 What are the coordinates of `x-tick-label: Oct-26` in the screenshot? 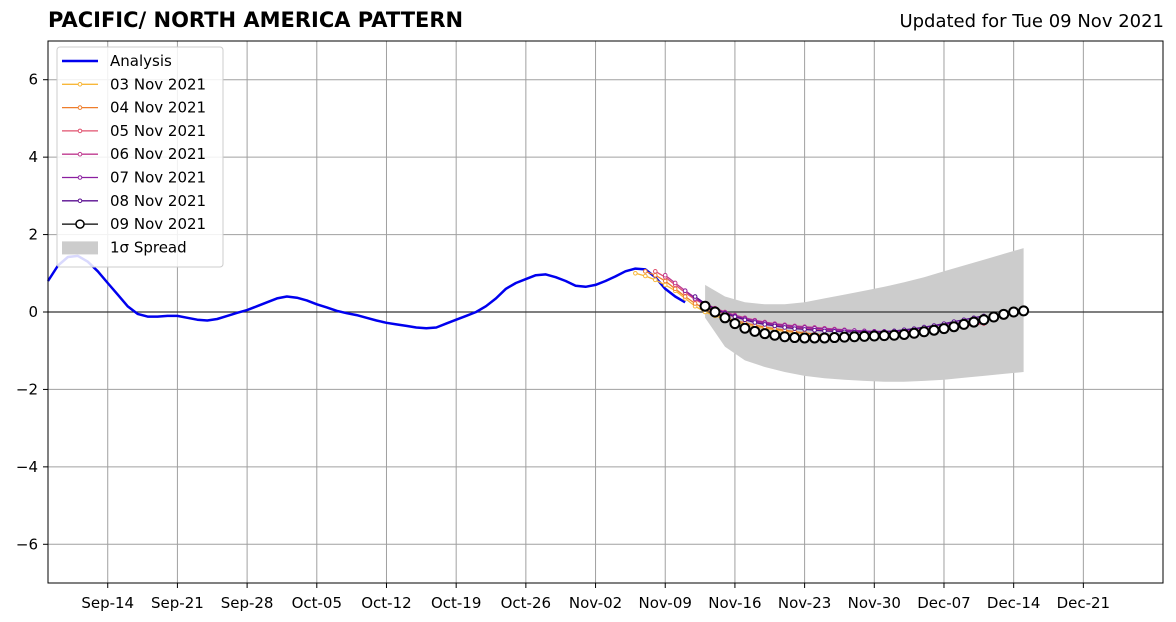 It's located at (526, 603).